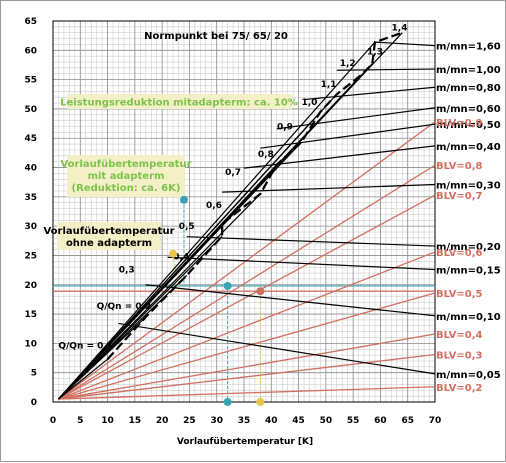 This screenshot has height=463, width=506. I want to click on with-adapterm-line2: mit adapterm, so click(126, 176).